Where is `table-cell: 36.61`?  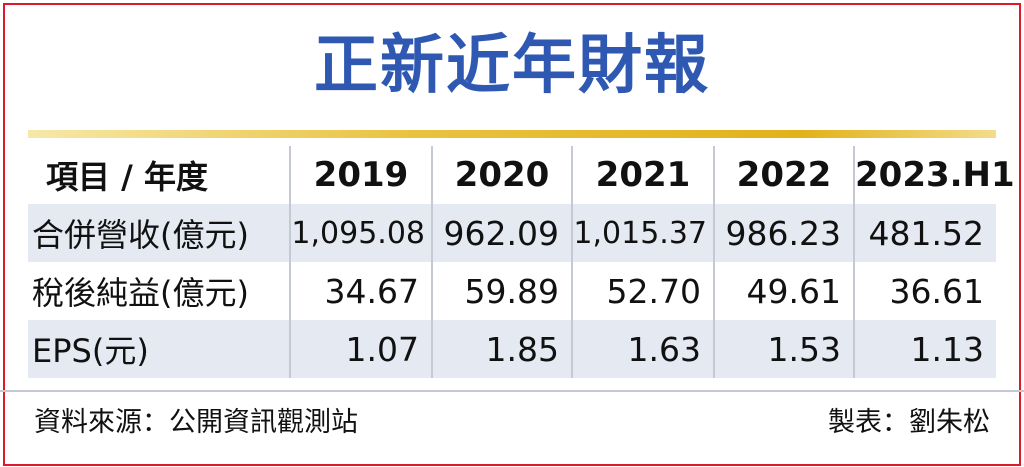
table-cell: 36.61 is located at coordinates (924, 291).